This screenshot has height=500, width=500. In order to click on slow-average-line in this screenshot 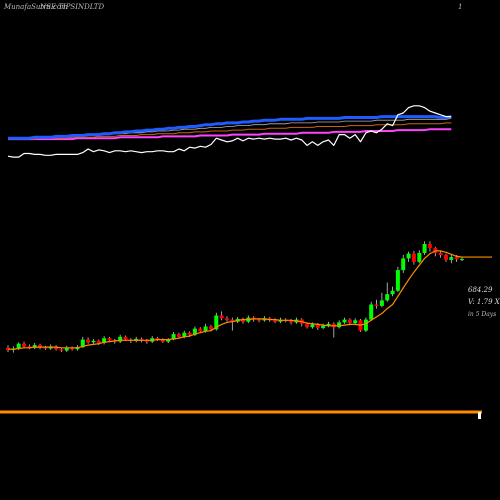, I will do `click(230, 134)`.